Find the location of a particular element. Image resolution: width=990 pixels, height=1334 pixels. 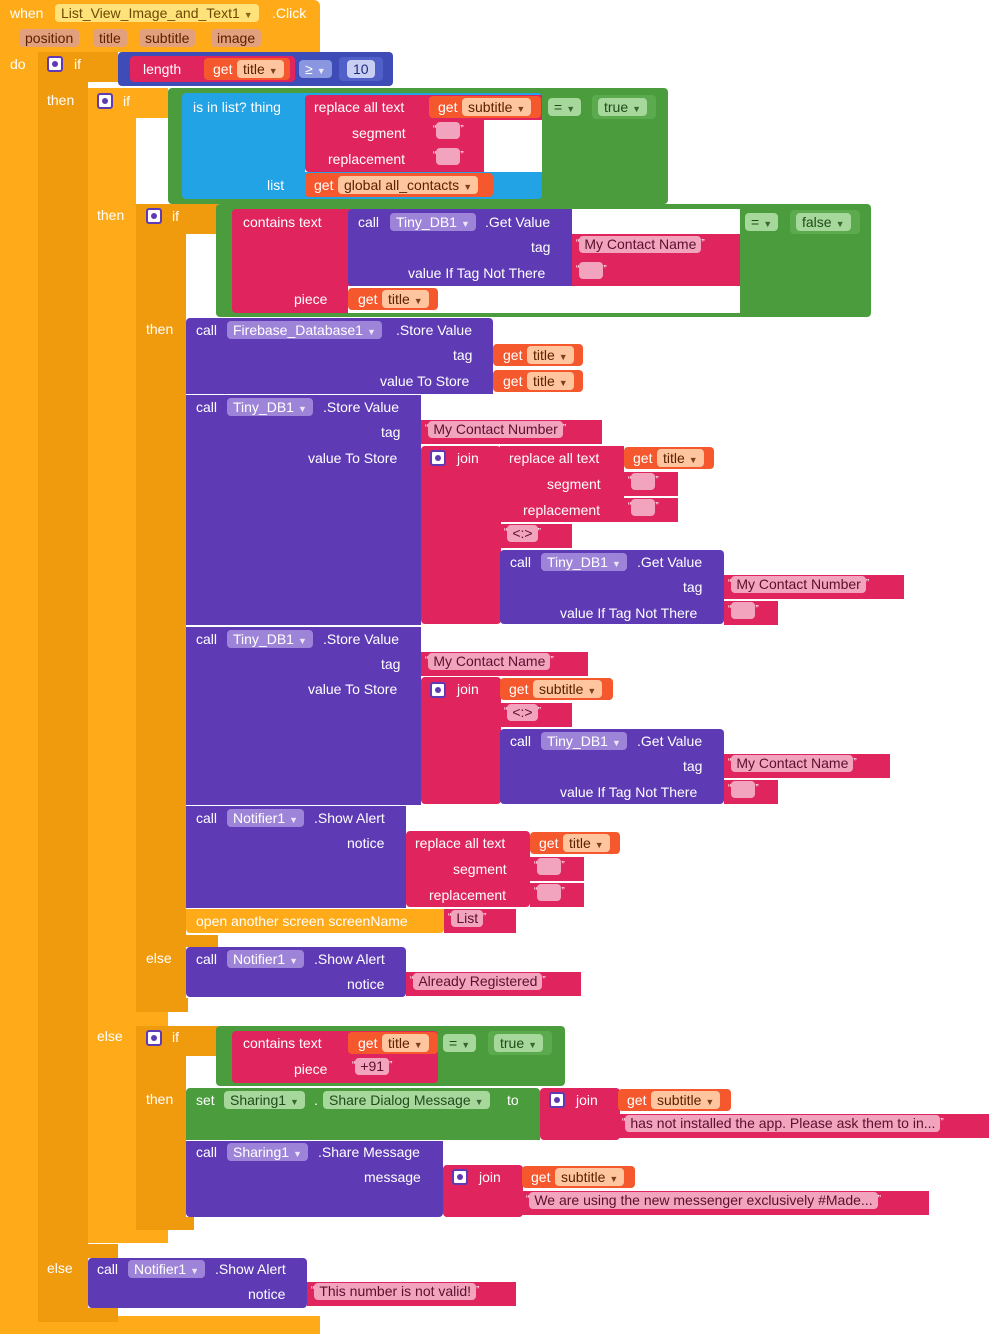

method-label: .Get Value is located at coordinates (670, 741).